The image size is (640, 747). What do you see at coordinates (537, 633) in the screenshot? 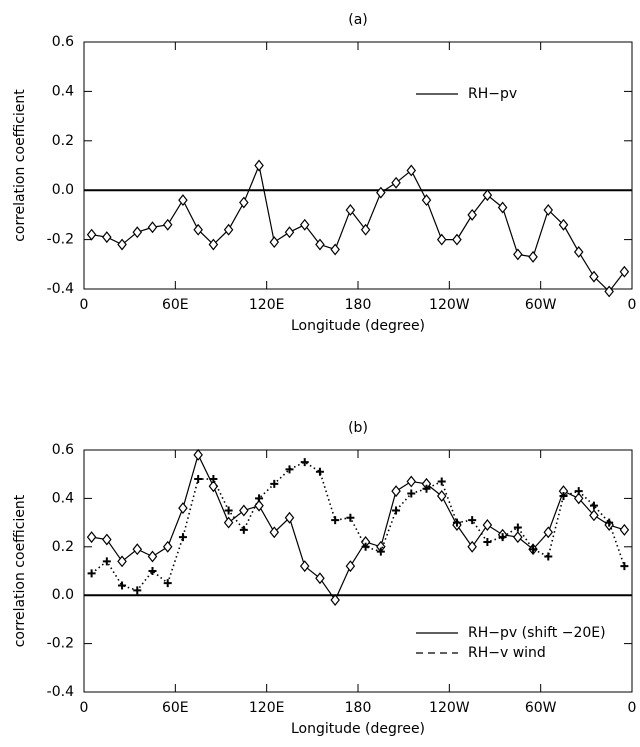
I see `legend-label: RH−pv (shift −20E)` at bounding box center [537, 633].